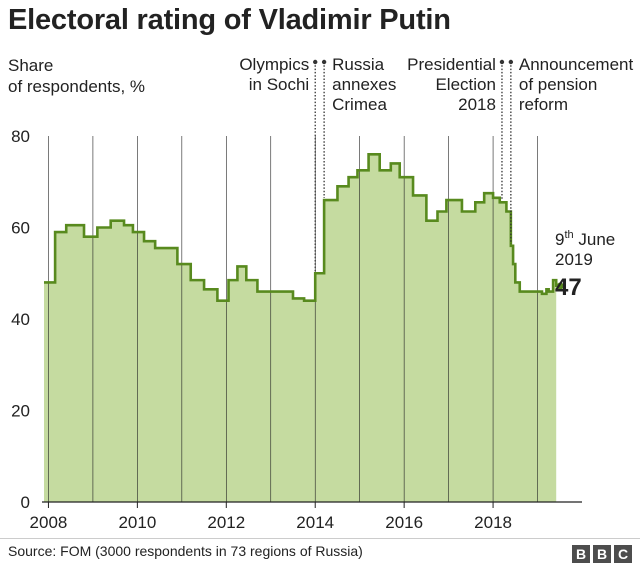 The image size is (640, 570). Describe the element at coordinates (49, 522) in the screenshot. I see `x-tick-label: 2008` at that location.